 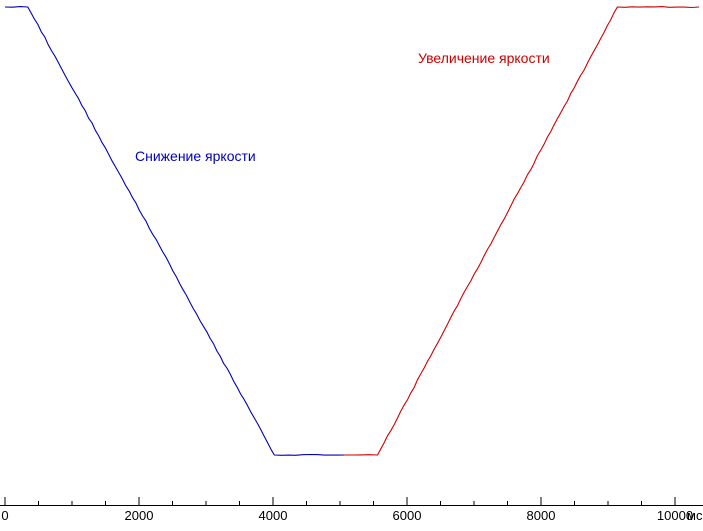 What do you see at coordinates (407, 515) in the screenshot?
I see `x-tick-label: 6000` at bounding box center [407, 515].